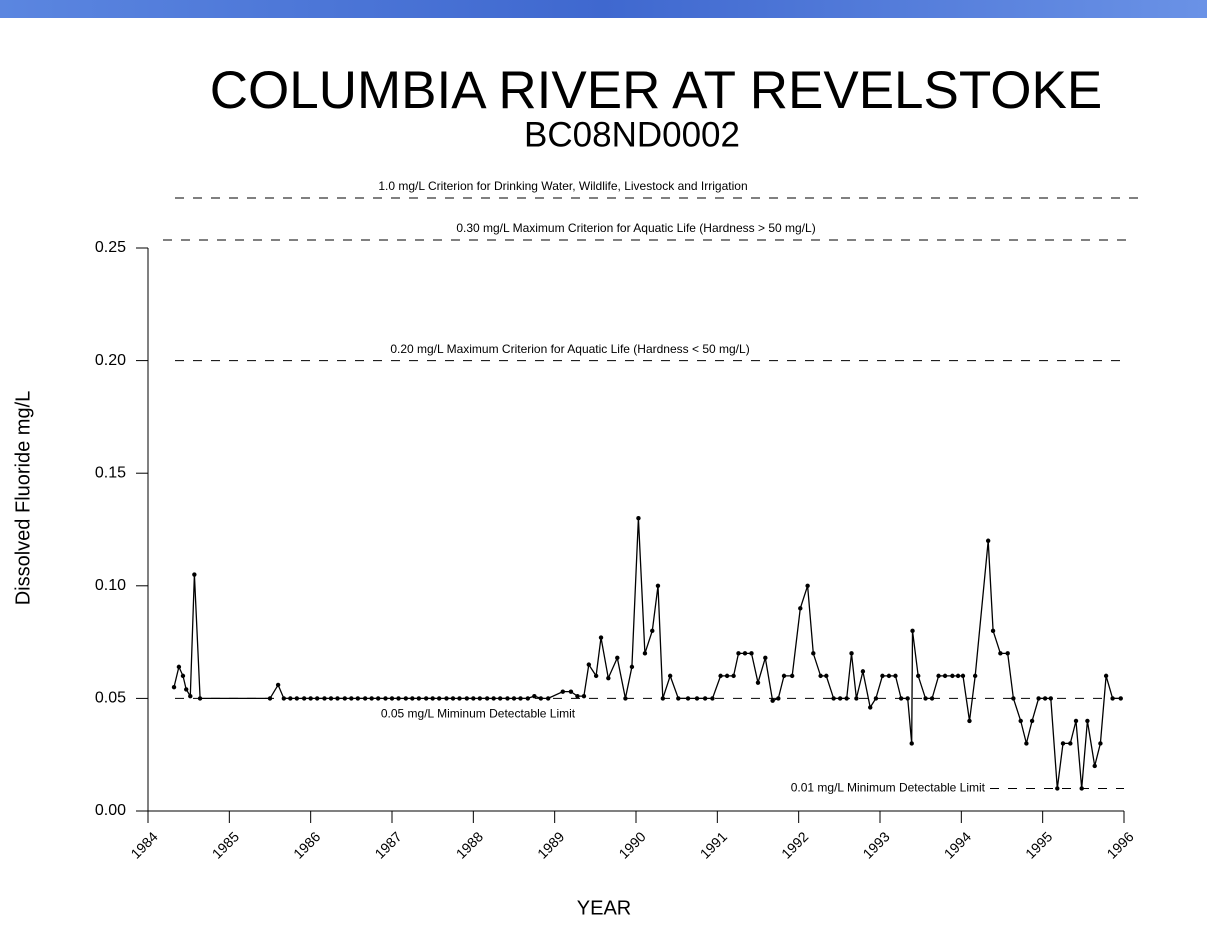  I want to click on x-tick-label: 1990, so click(631, 844).